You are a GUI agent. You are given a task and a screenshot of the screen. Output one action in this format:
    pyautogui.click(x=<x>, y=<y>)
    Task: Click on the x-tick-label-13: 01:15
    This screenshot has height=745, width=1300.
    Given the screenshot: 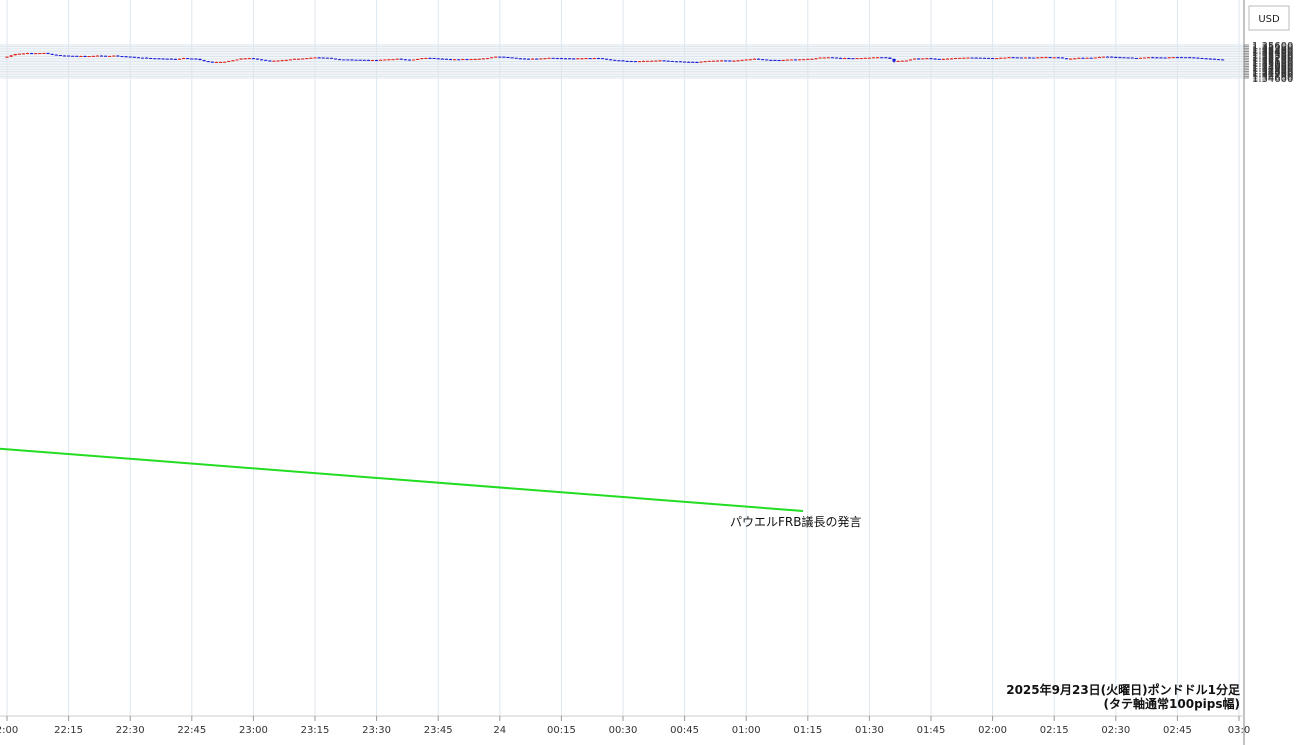 What is the action you would take?
    pyautogui.click(x=807, y=730)
    